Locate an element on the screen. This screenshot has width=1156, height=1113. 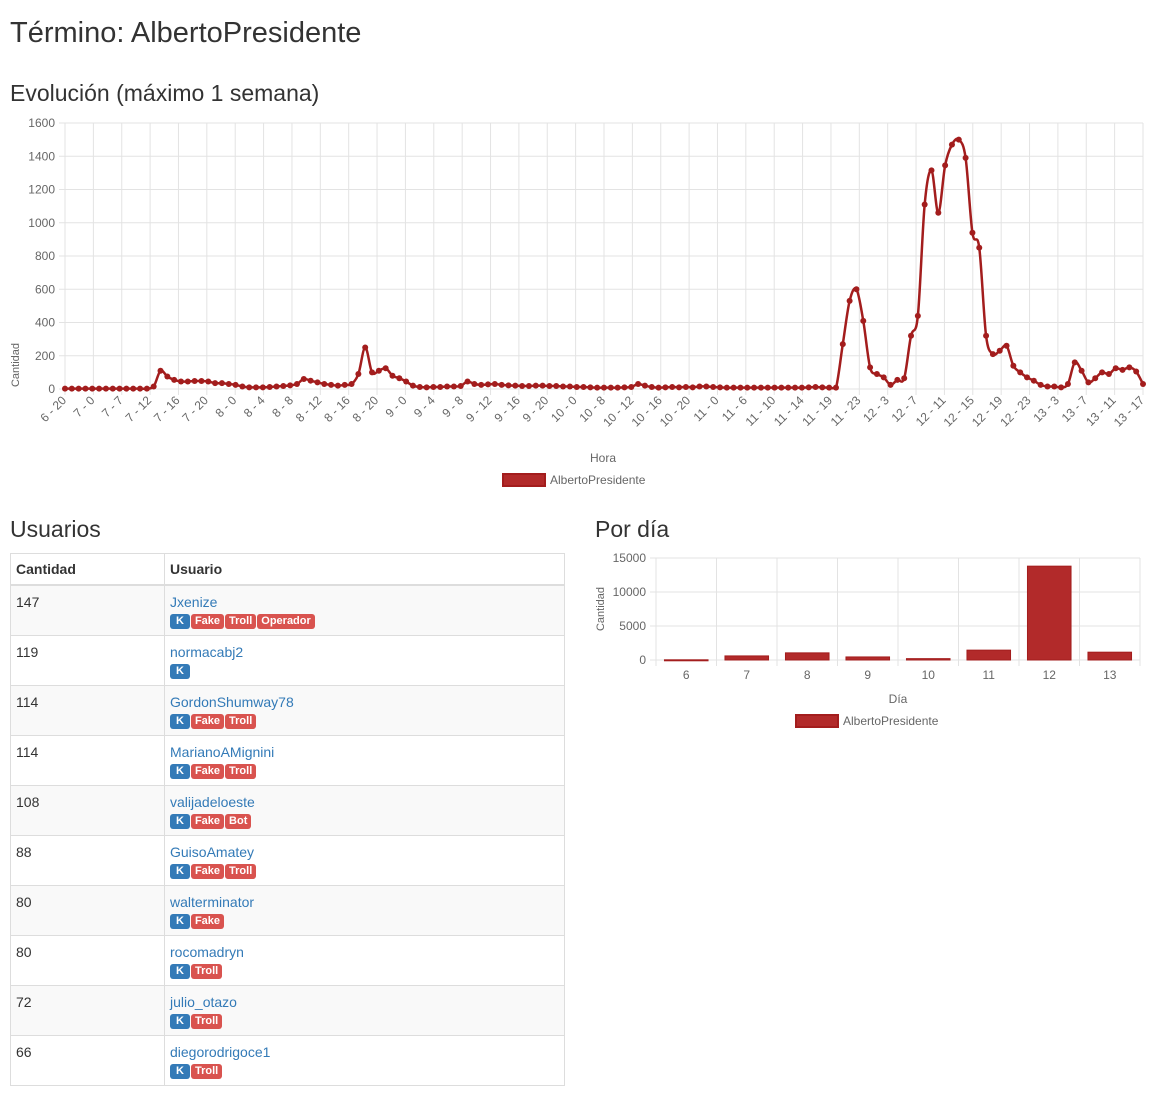
line-chart-y-axis-label: Cantidad is located at coordinates (16, 365).